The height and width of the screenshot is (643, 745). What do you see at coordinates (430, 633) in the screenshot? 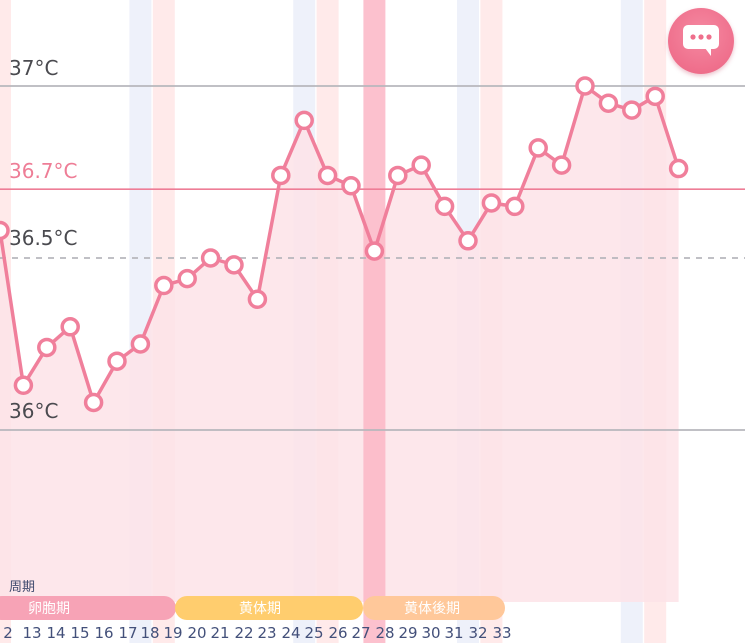
I see `x-tick-label: 30` at bounding box center [430, 633].